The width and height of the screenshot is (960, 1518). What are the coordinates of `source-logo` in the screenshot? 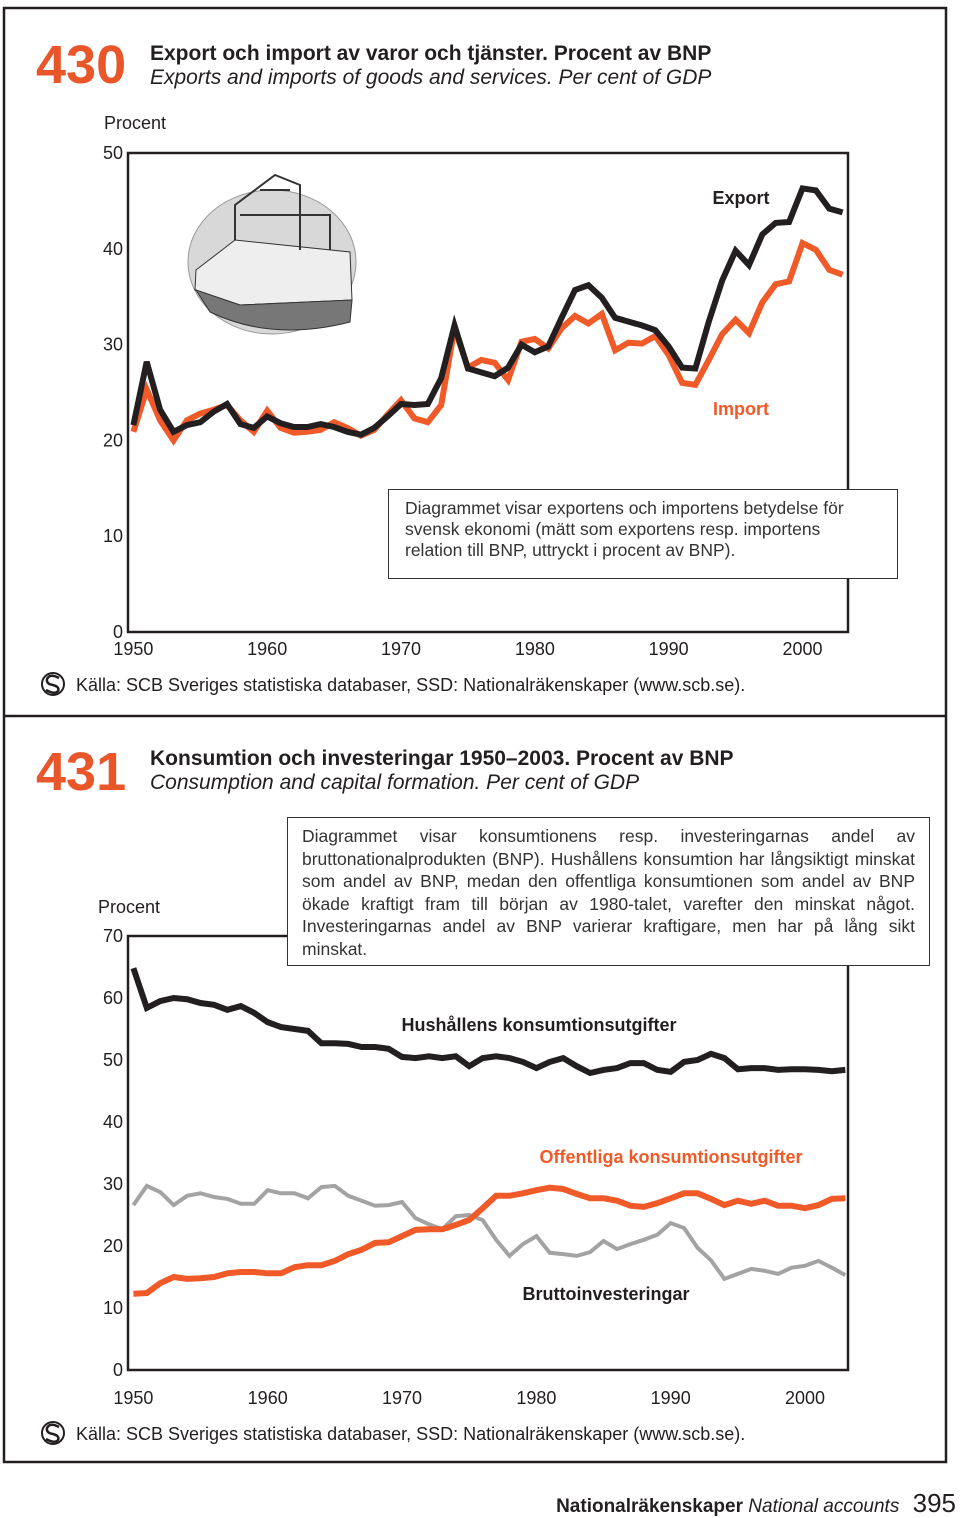 It's located at (53, 1058).